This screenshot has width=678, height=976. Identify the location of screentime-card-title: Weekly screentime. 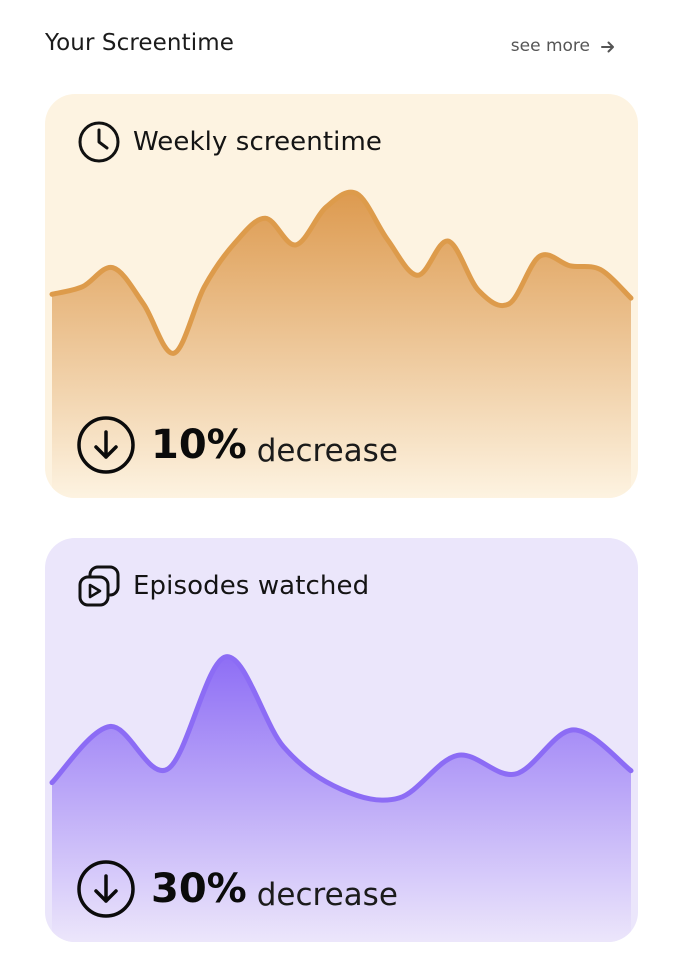
(257, 142).